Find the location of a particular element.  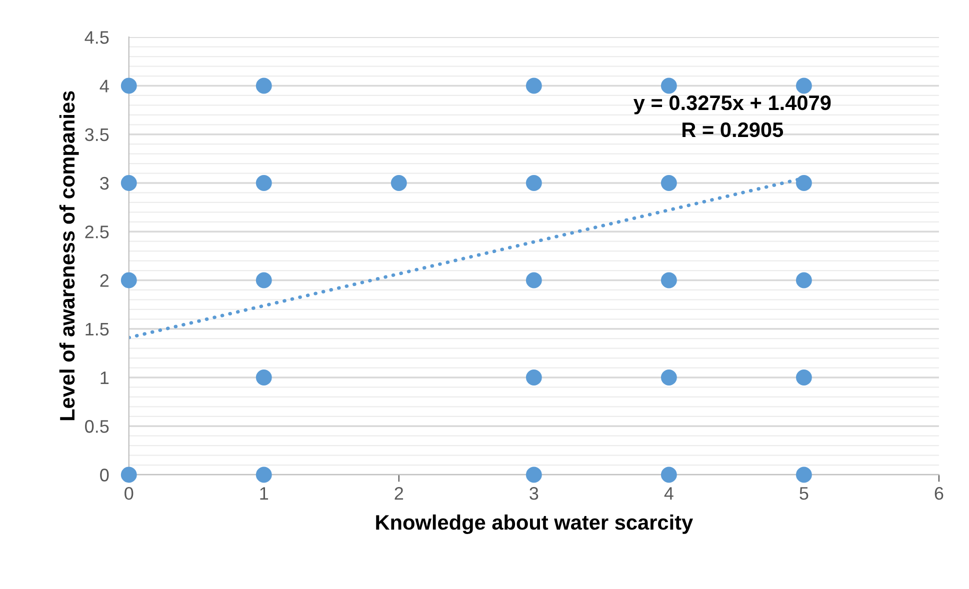

x-tick-label: 0 is located at coordinates (129, 493).